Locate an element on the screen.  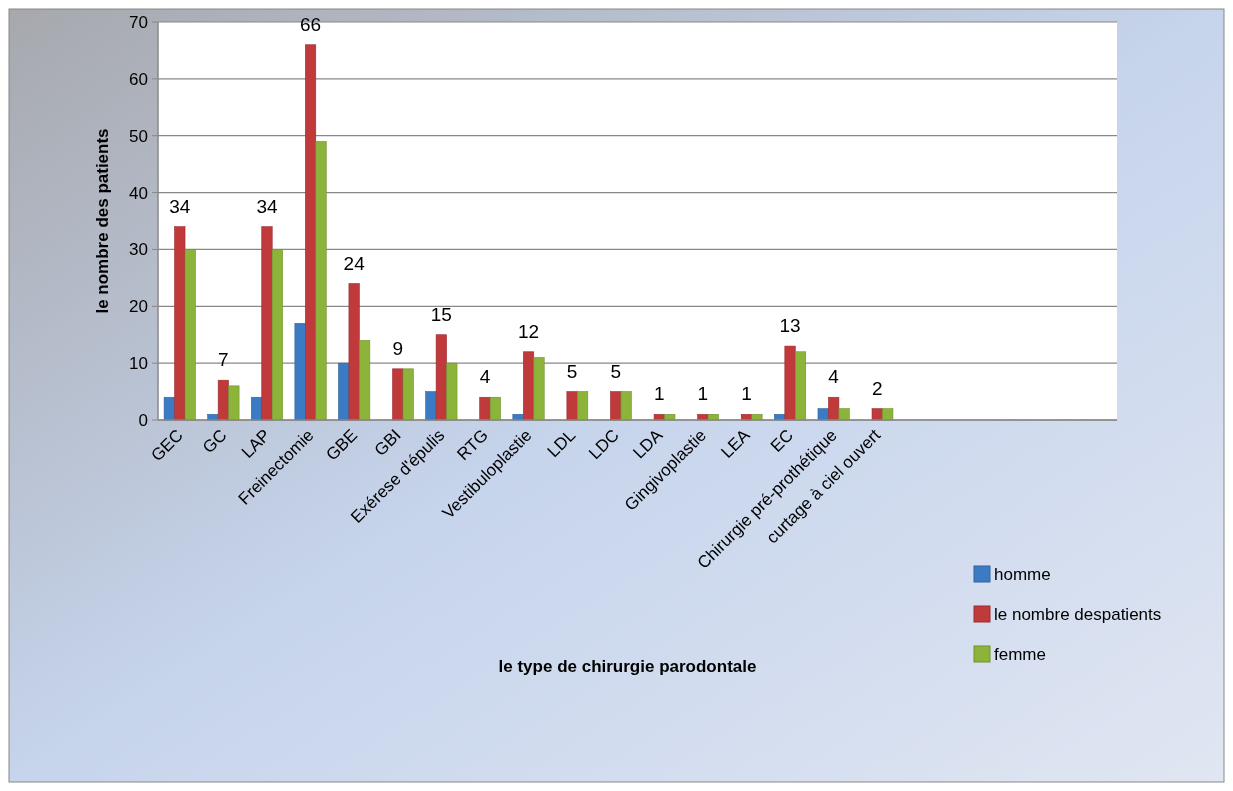
data-label: 9 is located at coordinates (398, 348).